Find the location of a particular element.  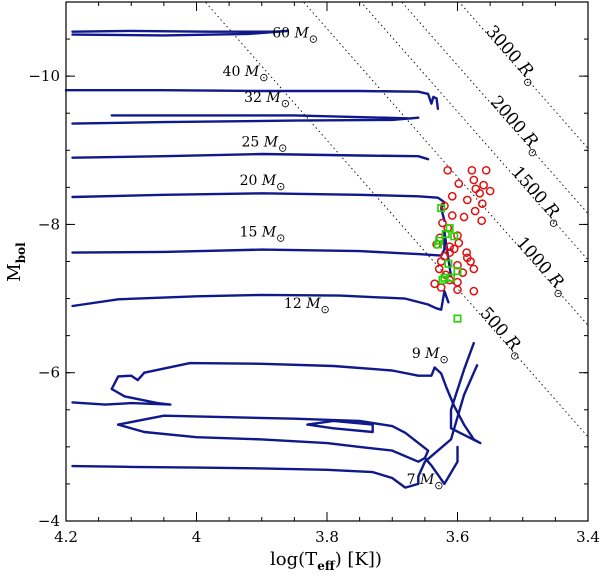

x-tick-label: 4 is located at coordinates (197, 537).